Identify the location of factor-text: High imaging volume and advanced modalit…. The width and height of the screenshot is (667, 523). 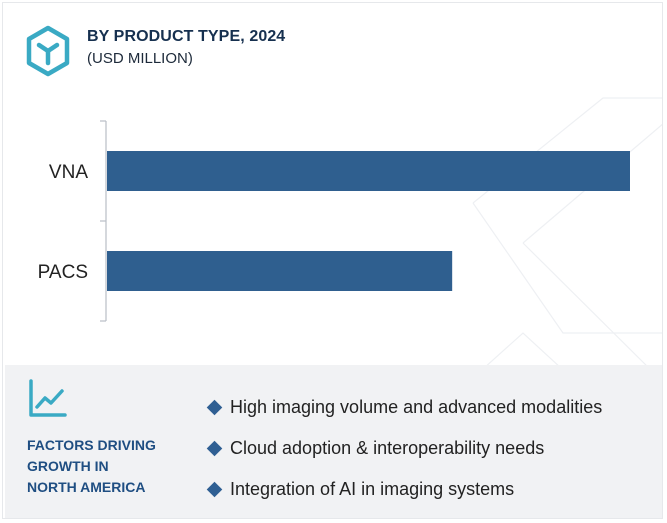
(416, 407).